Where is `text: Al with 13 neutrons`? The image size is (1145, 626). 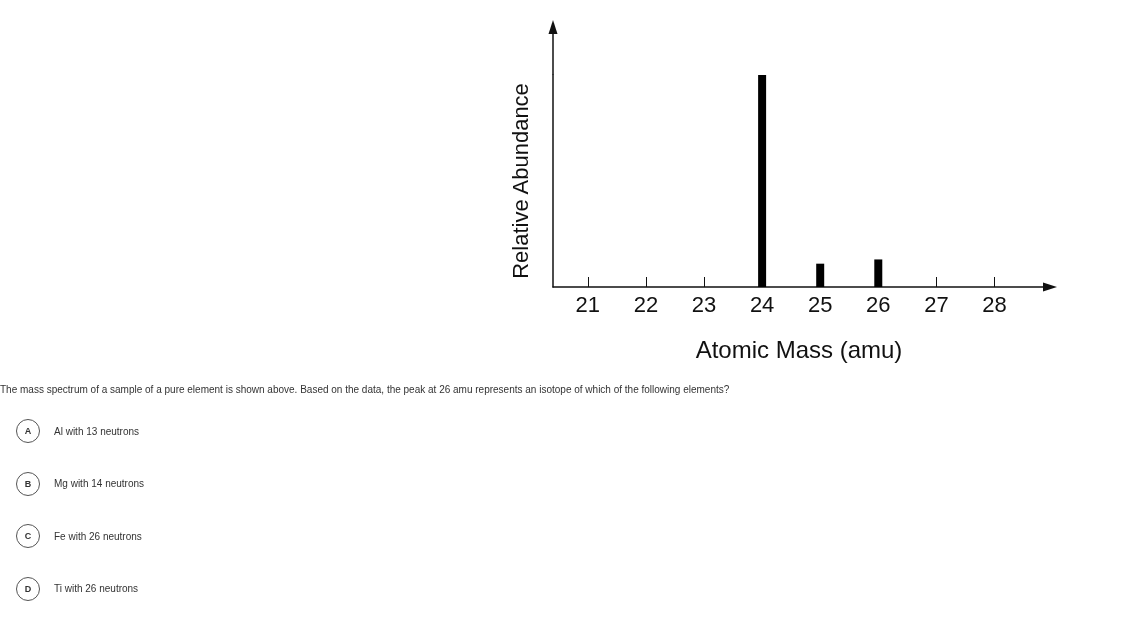 text: Al with 13 neutrons is located at coordinates (97, 431).